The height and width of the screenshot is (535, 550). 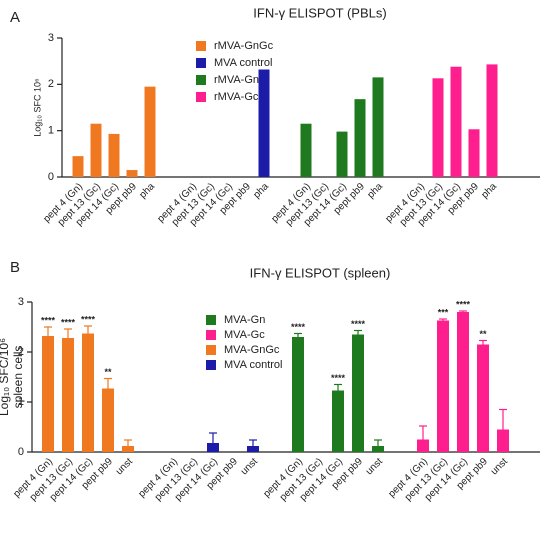 What do you see at coordinates (18, 377) in the screenshot?
I see `y-axis-label: spleen cells` at bounding box center [18, 377].